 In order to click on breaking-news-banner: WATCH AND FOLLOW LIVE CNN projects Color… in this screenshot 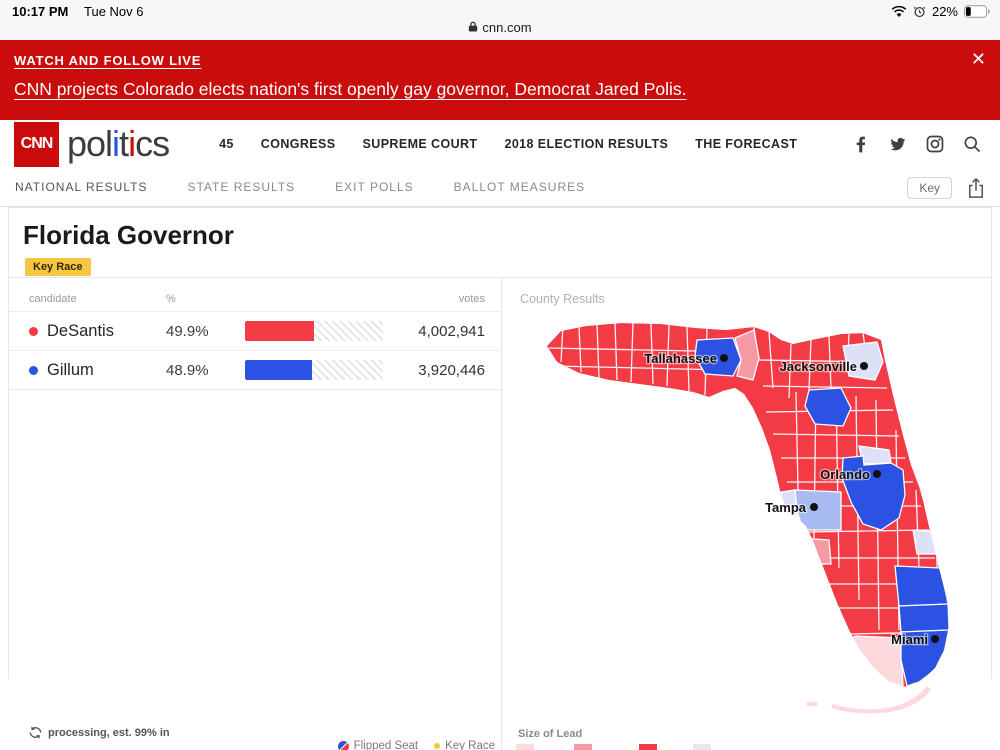, I will do `click(500, 80)`.